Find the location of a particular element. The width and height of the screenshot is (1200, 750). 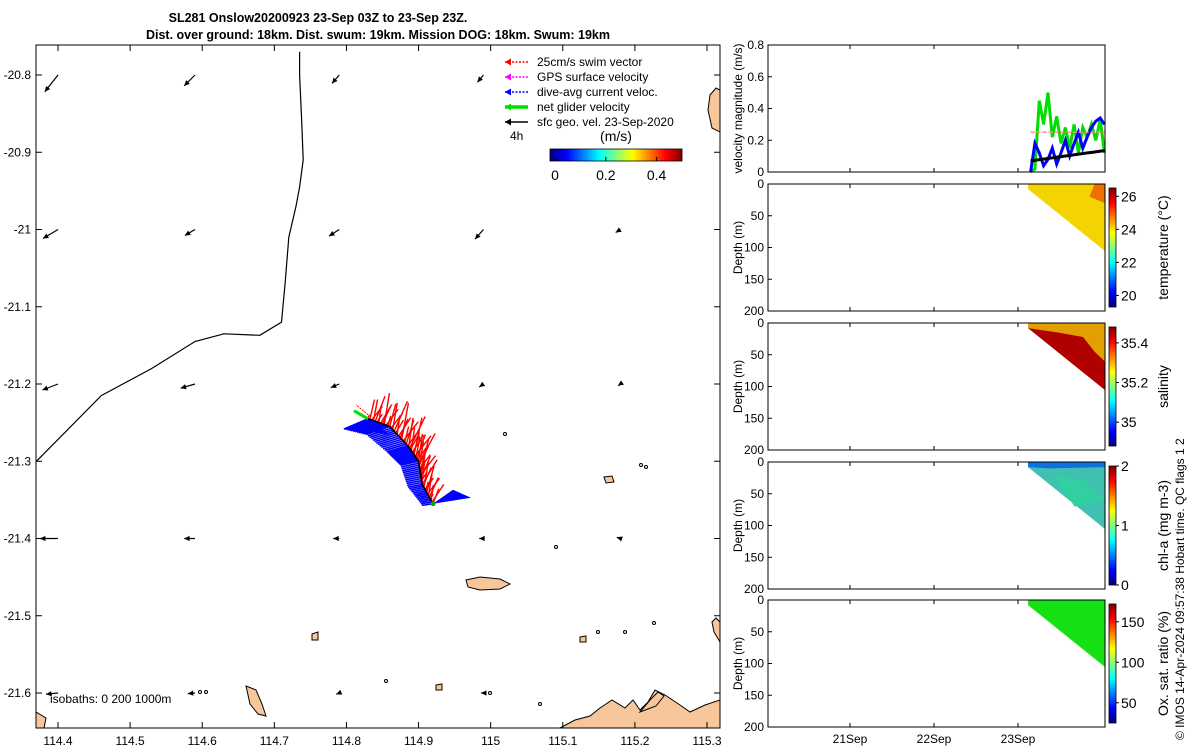

colorbar-tick-label: 0 is located at coordinates (1125, 585).